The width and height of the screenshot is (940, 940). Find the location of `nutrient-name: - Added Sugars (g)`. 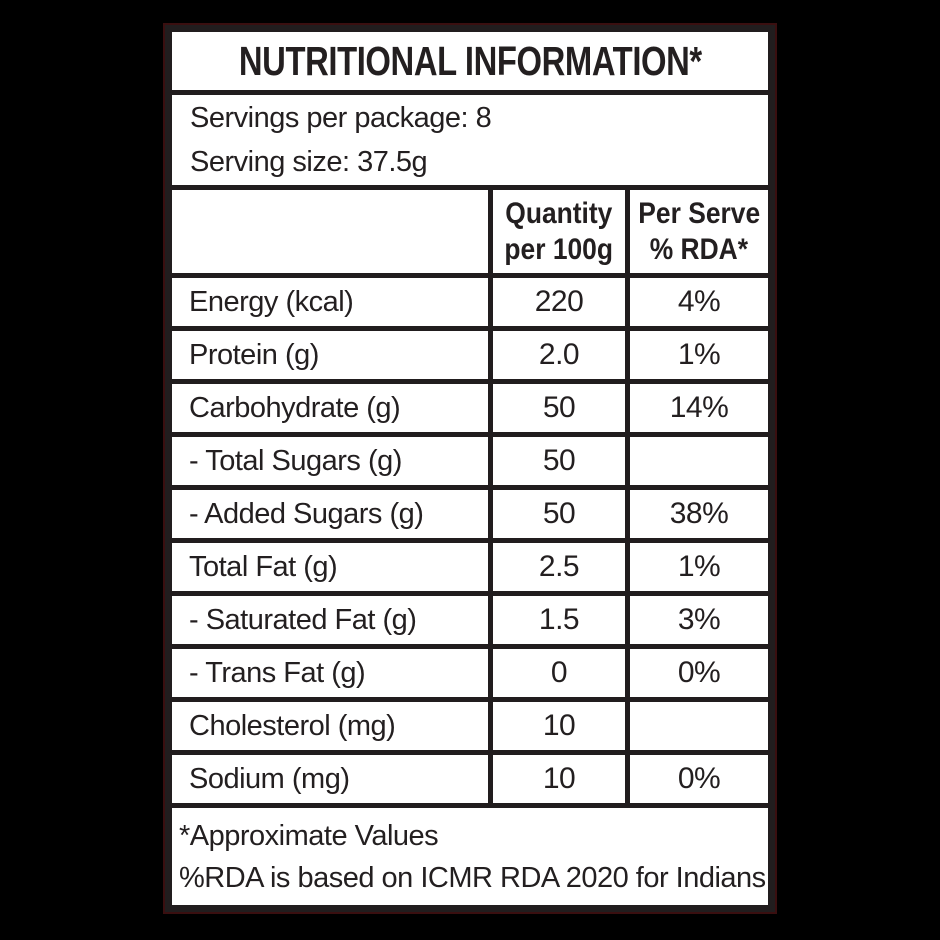

nutrient-name: - Added Sugars (g) is located at coordinates (306, 513).